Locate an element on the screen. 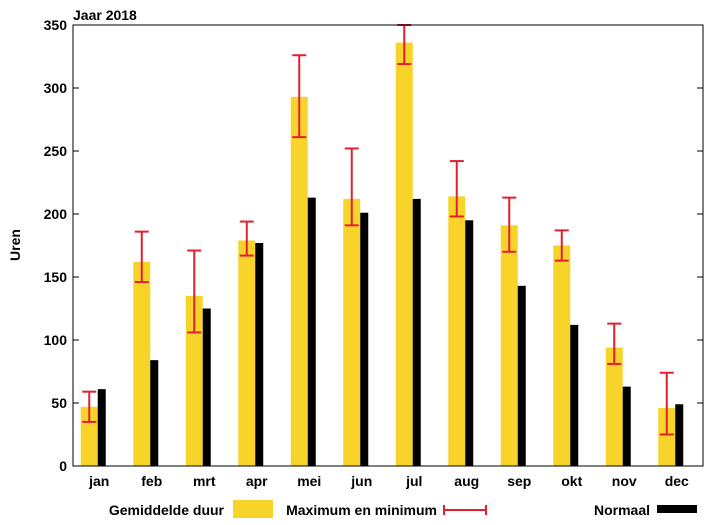 The height and width of the screenshot is (525, 716). bar-gemiddelde-mei is located at coordinates (299, 281).